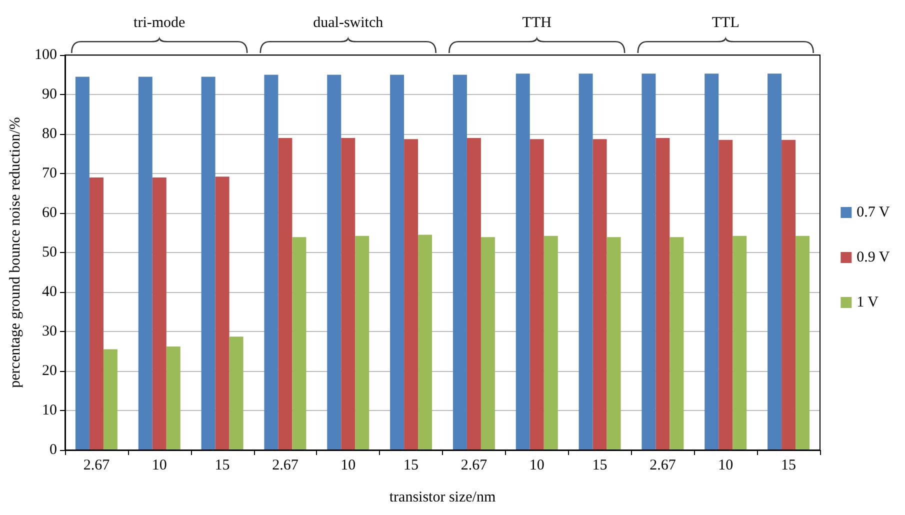 The image size is (905, 515). What do you see at coordinates (49, 332) in the screenshot?
I see `y-tick-label: 30` at bounding box center [49, 332].